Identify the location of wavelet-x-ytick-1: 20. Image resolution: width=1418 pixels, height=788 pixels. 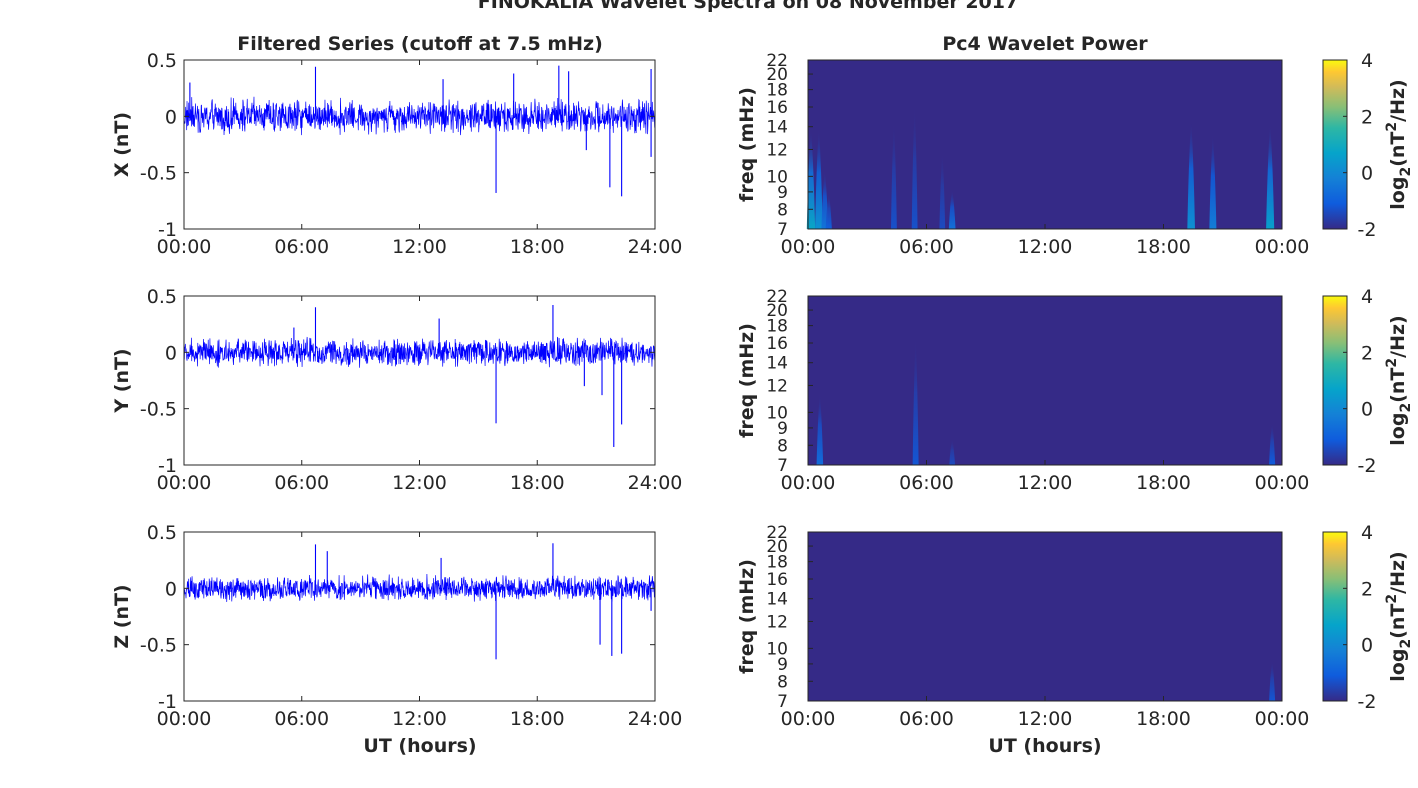
(777, 75).